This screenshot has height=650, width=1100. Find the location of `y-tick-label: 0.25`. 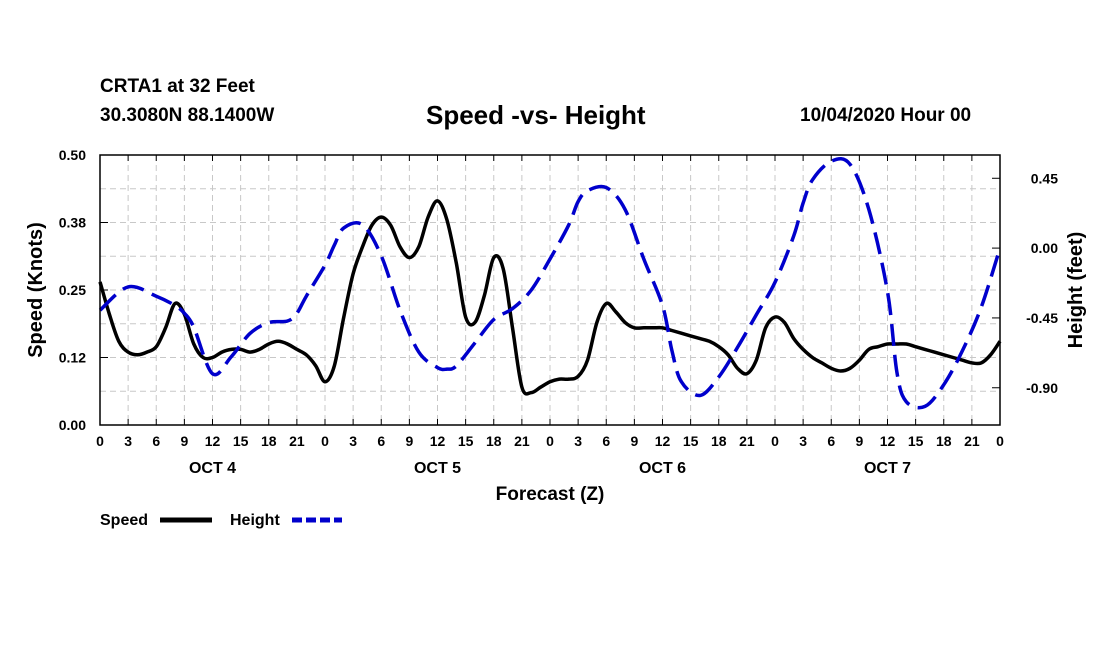

y-tick-label: 0.25 is located at coordinates (72, 290).